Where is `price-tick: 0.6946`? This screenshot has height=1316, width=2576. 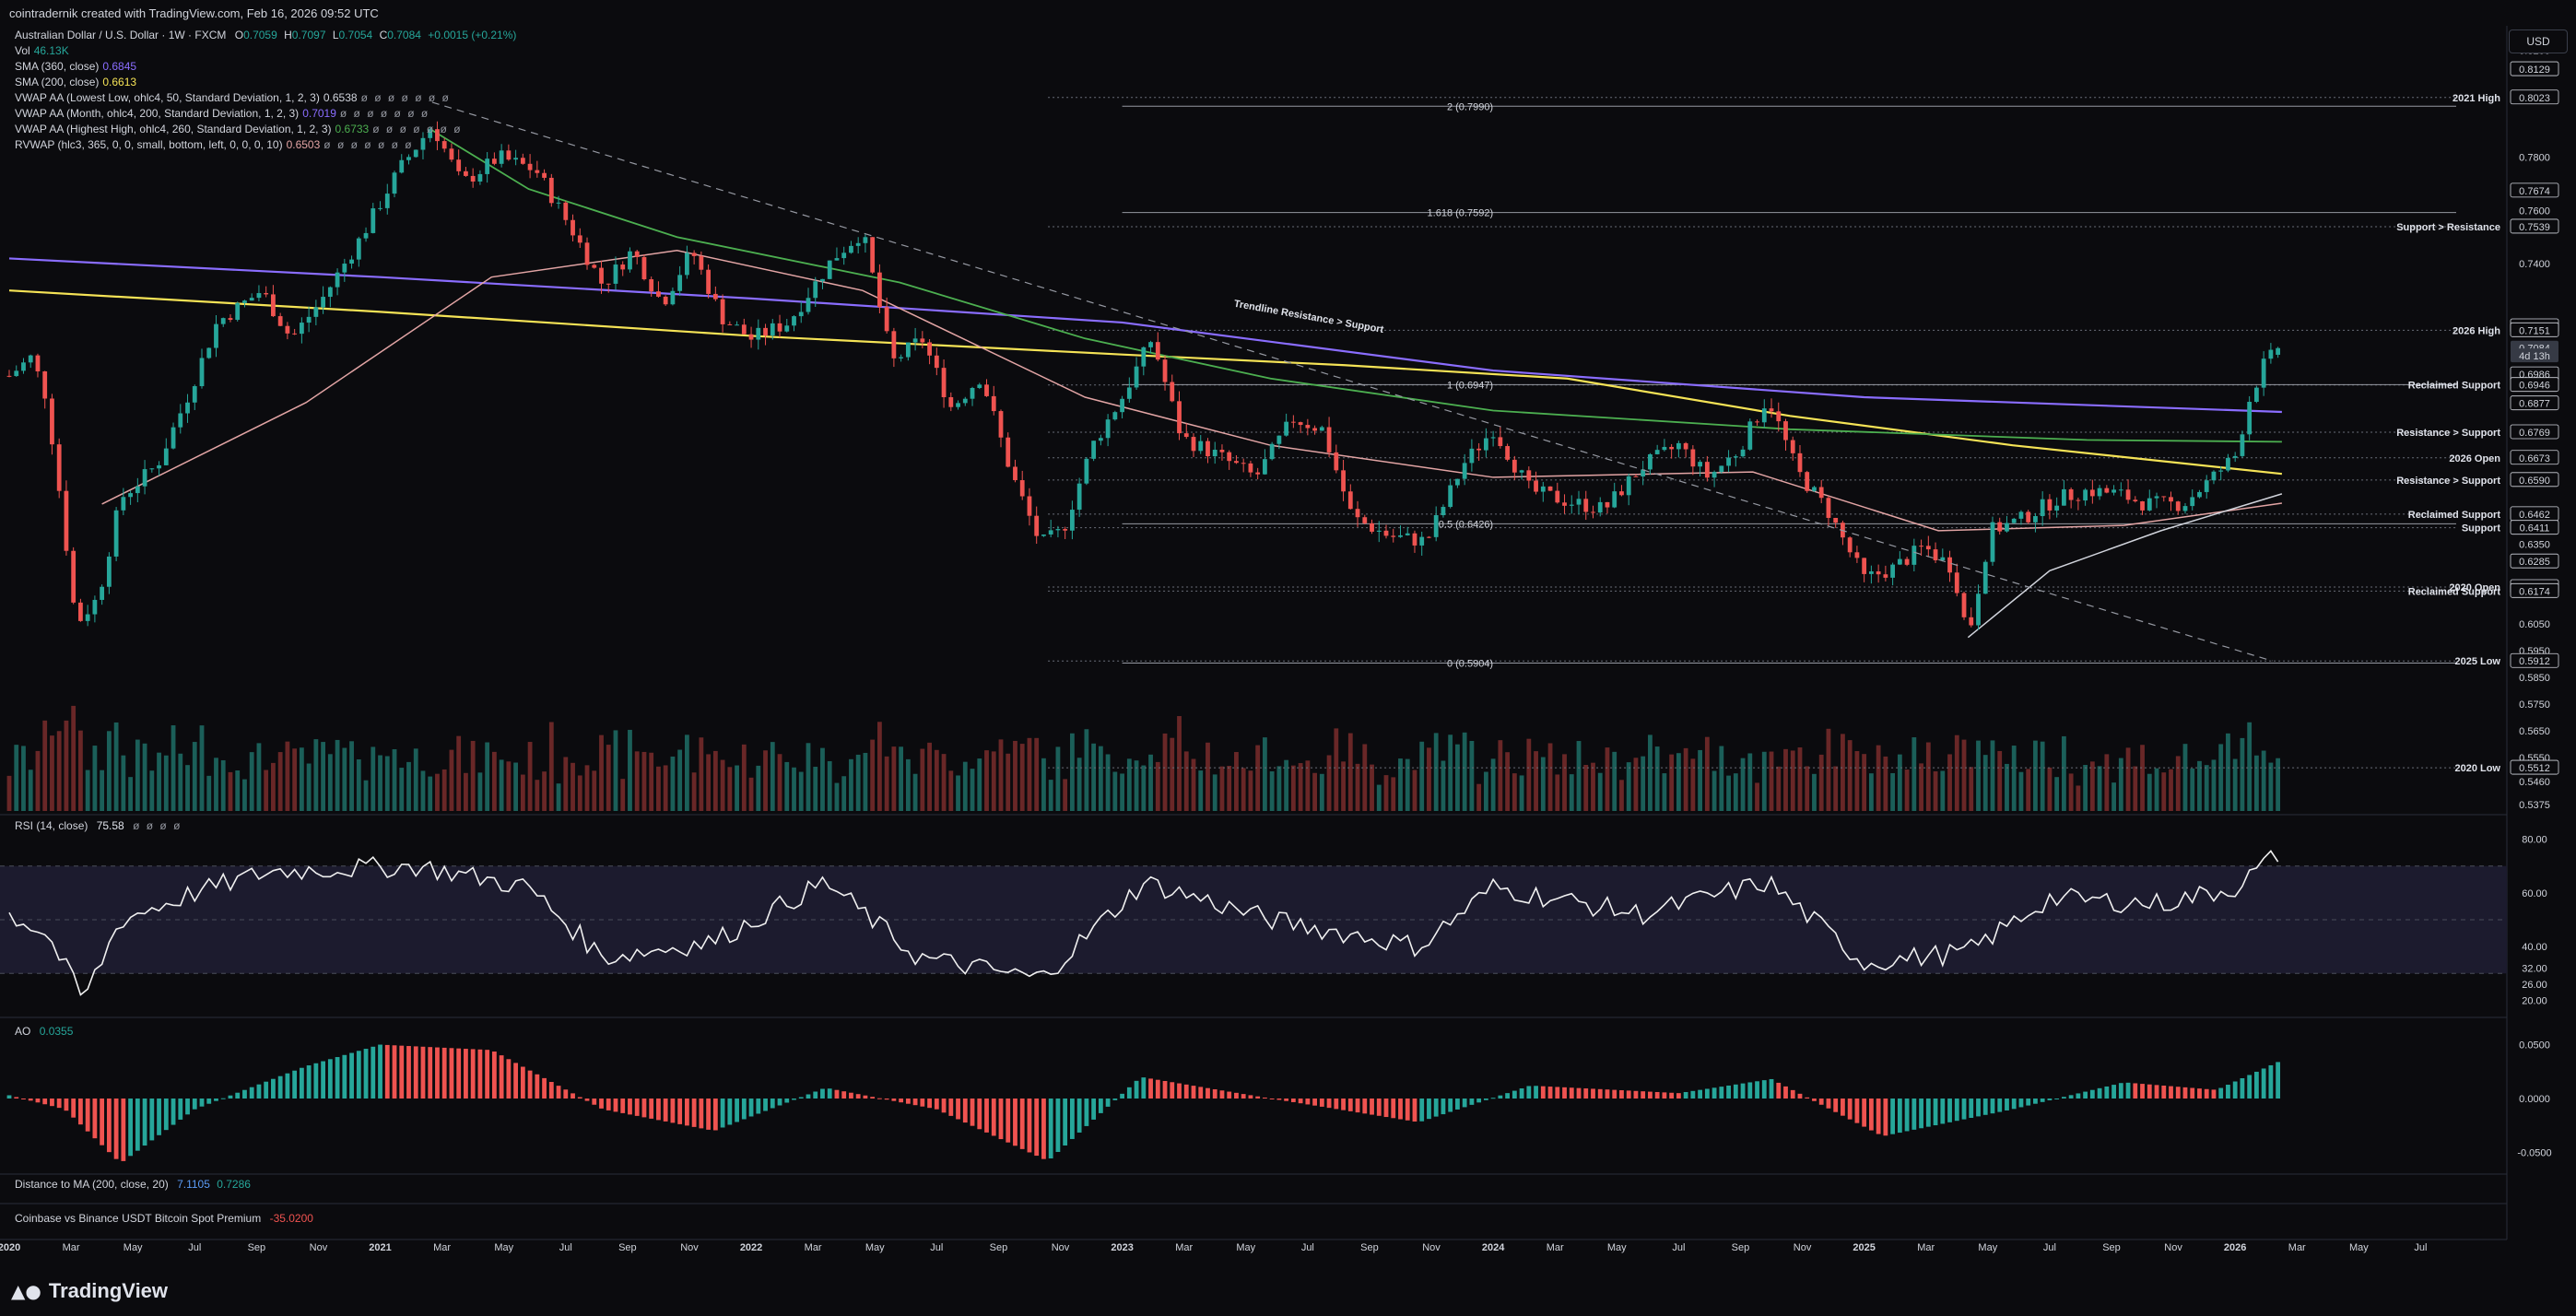 price-tick: 0.6946 is located at coordinates (2534, 386).